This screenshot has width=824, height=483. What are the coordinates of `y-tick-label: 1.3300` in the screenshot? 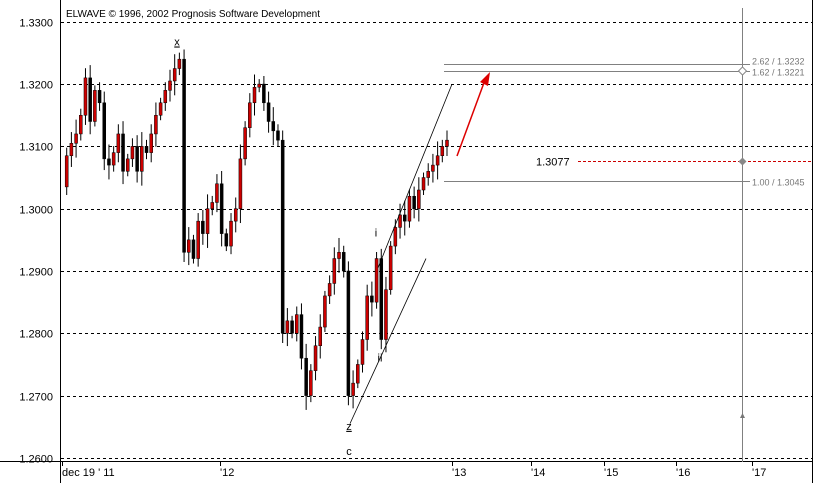 It's located at (36, 24).